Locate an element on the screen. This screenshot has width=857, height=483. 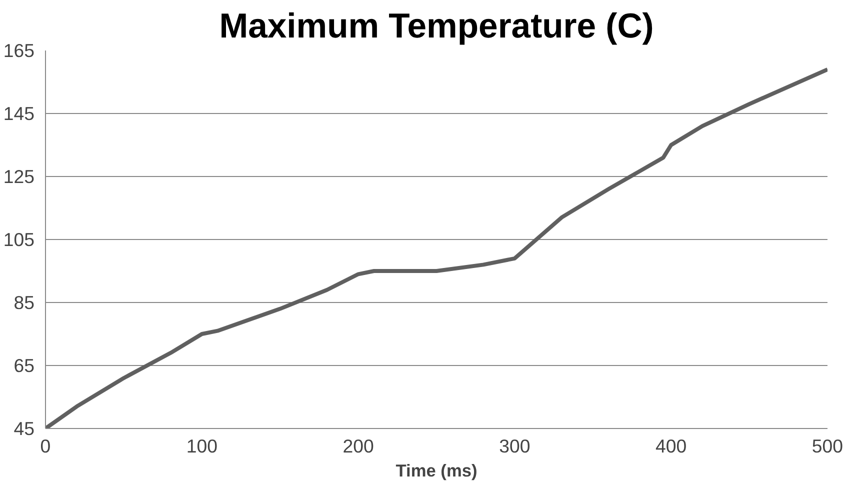
x-tick-label: 500 is located at coordinates (828, 446).